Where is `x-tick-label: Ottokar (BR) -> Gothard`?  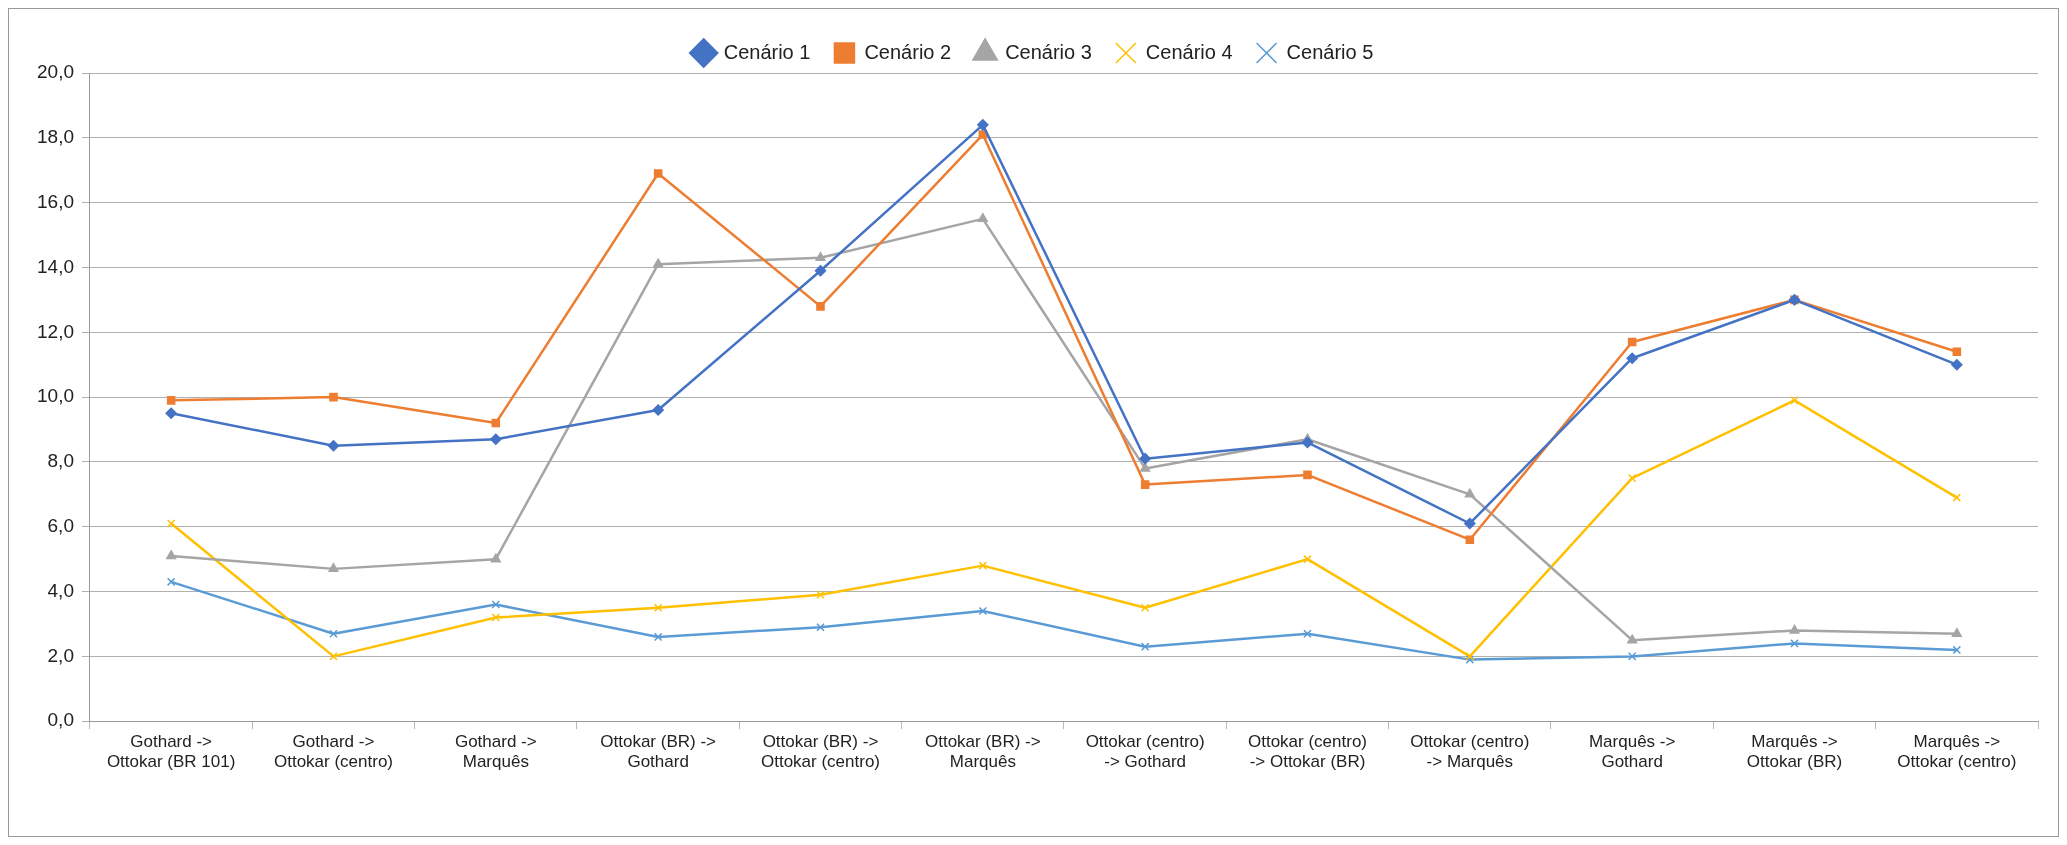
x-tick-label: Ottokar (BR) -> Gothard is located at coordinates (658, 752).